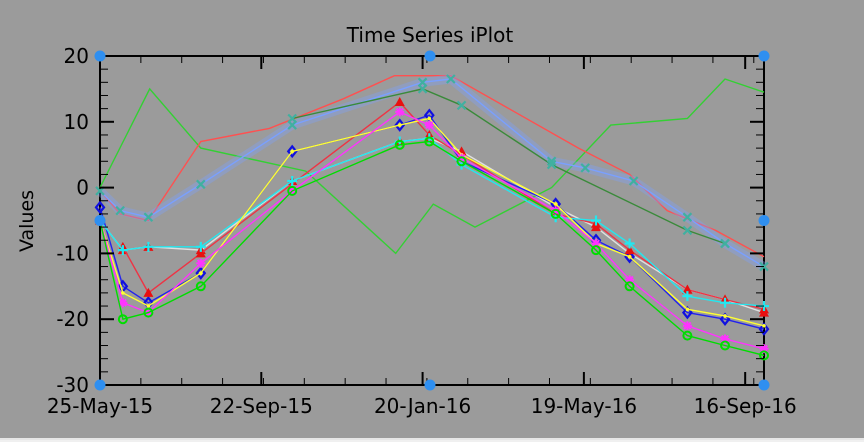  I want to click on y-tick-label: 20, so click(76, 56).